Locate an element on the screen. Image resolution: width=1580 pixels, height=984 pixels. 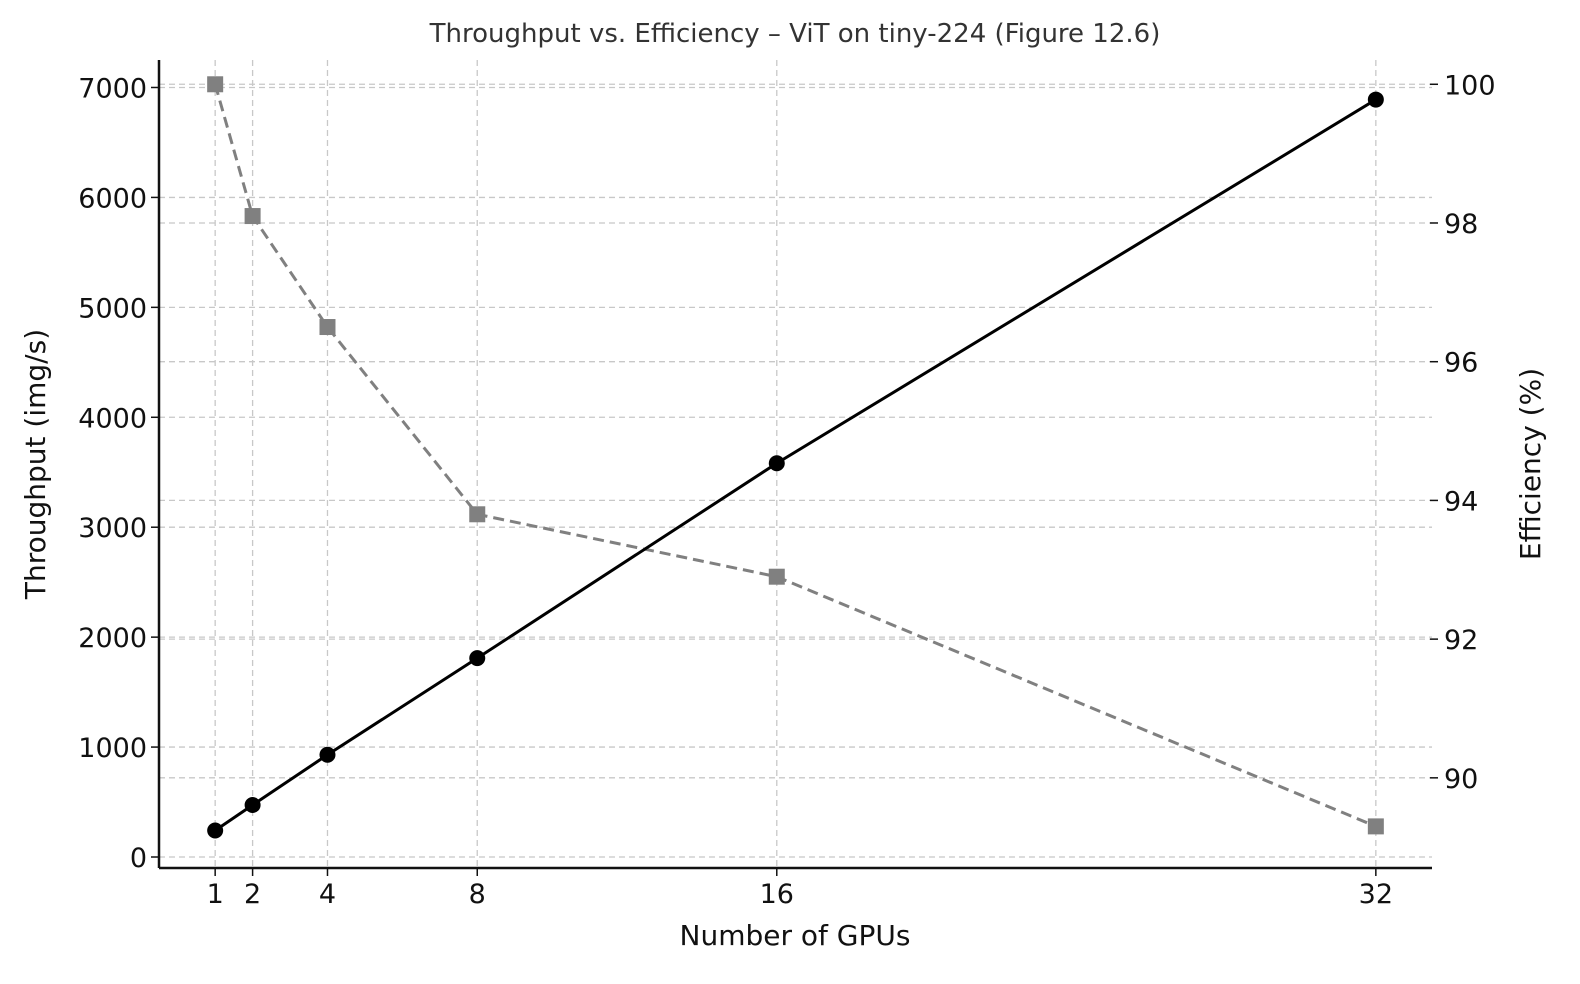
y-tick-label: 6000 is located at coordinates (112, 198).